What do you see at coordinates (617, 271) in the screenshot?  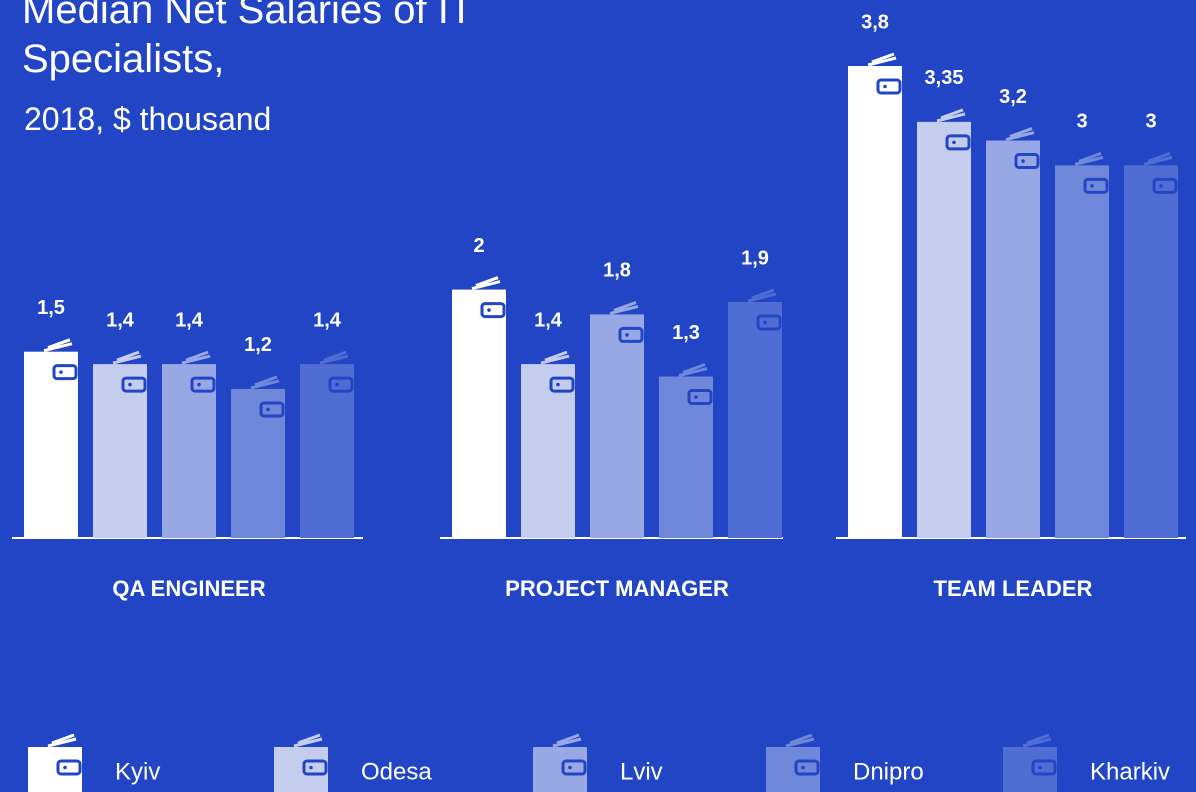 I see `value-label: 1,8` at bounding box center [617, 271].